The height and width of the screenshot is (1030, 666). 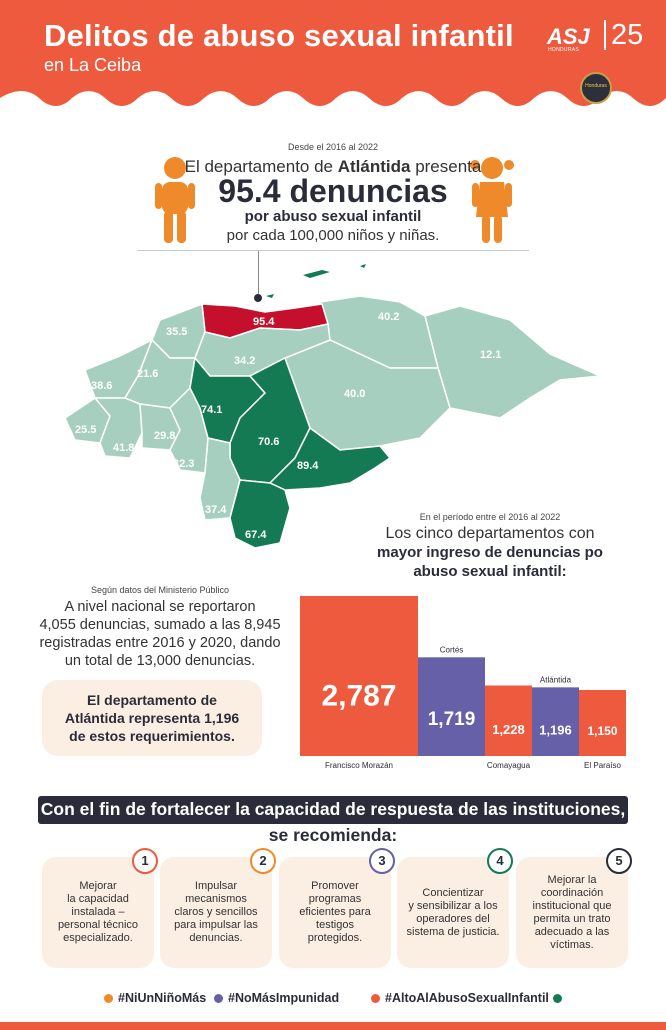 I want to click on map-value-olancho: 40.0, so click(x=354, y=394).